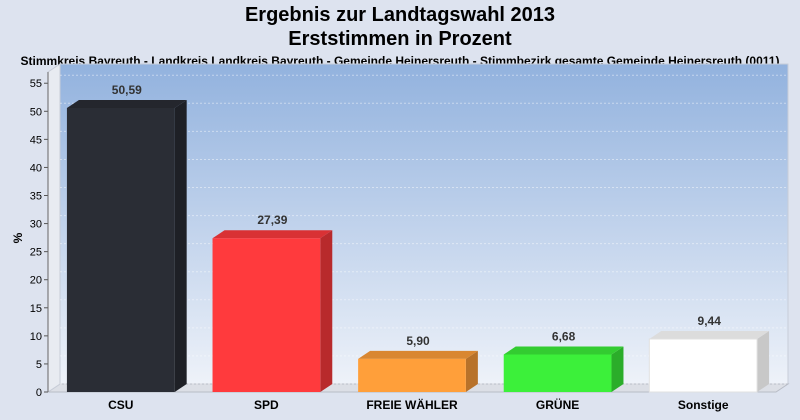 This screenshot has height=420, width=800. Describe the element at coordinates (266, 405) in the screenshot. I see `x-tick-label: SPD` at that location.